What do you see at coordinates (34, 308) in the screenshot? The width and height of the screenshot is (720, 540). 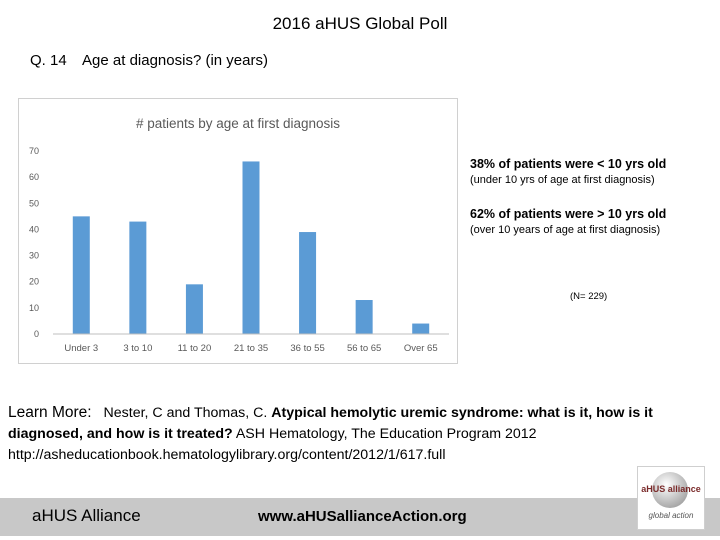 I see `y-tick-label: 10` at bounding box center [34, 308].